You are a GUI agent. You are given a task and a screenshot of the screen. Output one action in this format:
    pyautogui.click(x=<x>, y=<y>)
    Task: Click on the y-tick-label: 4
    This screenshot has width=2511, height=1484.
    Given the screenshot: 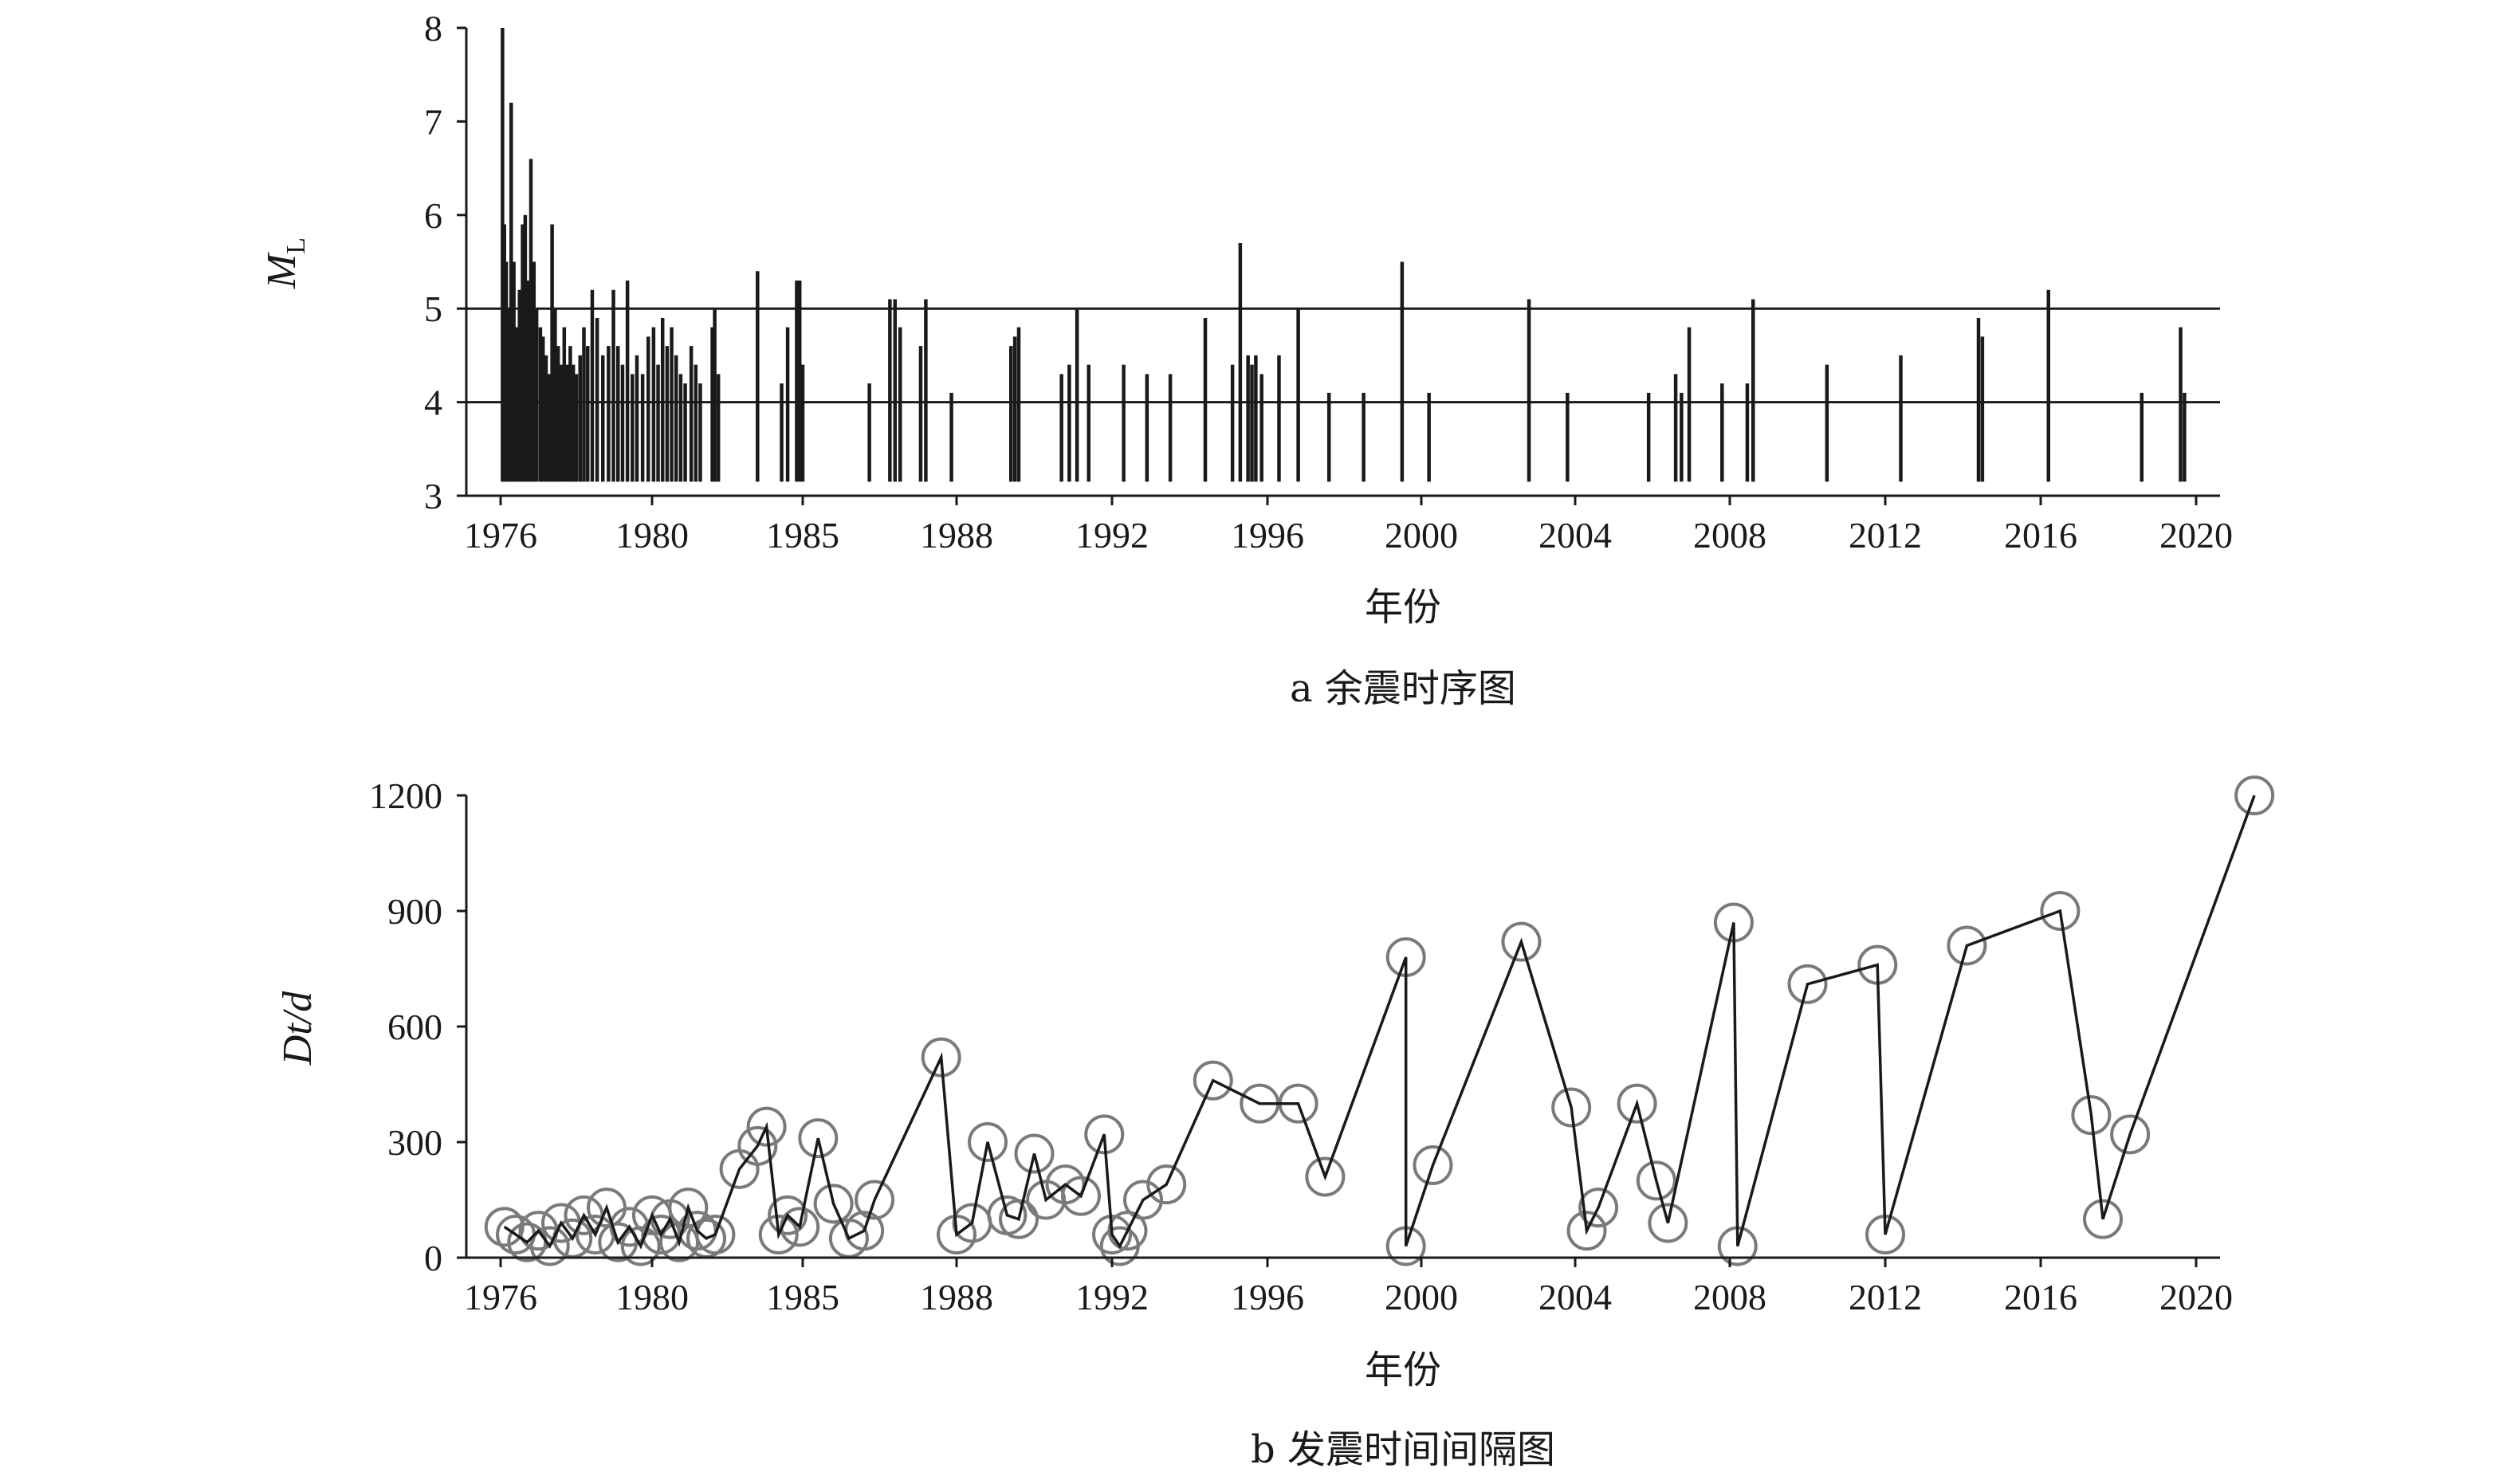 What is the action you would take?
    pyautogui.click(x=433, y=403)
    